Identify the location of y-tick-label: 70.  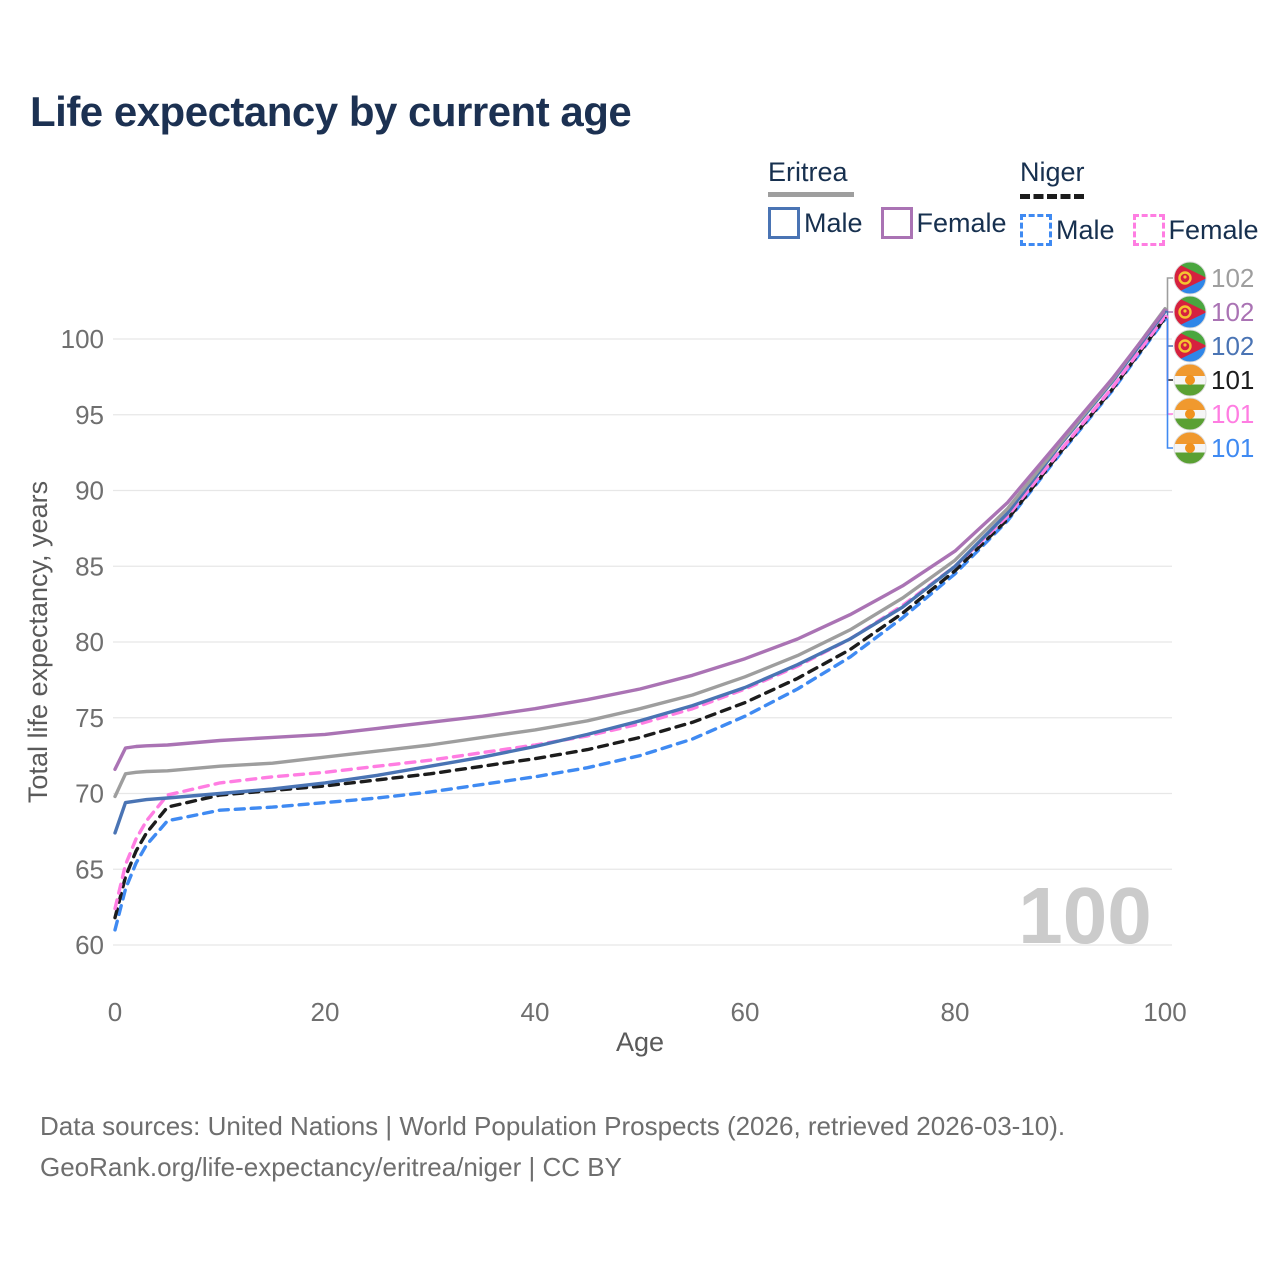
(89, 794).